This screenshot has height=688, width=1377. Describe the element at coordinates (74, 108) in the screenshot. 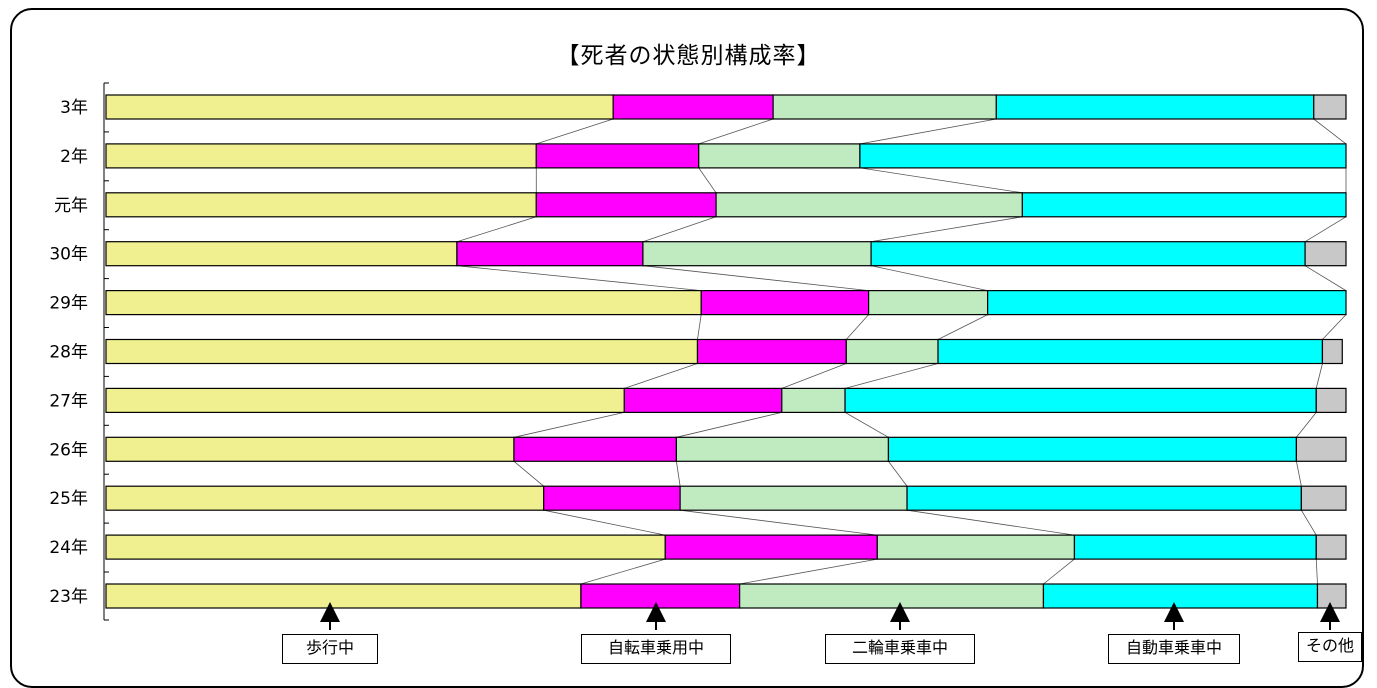

I see `category-label: 3年` at that location.